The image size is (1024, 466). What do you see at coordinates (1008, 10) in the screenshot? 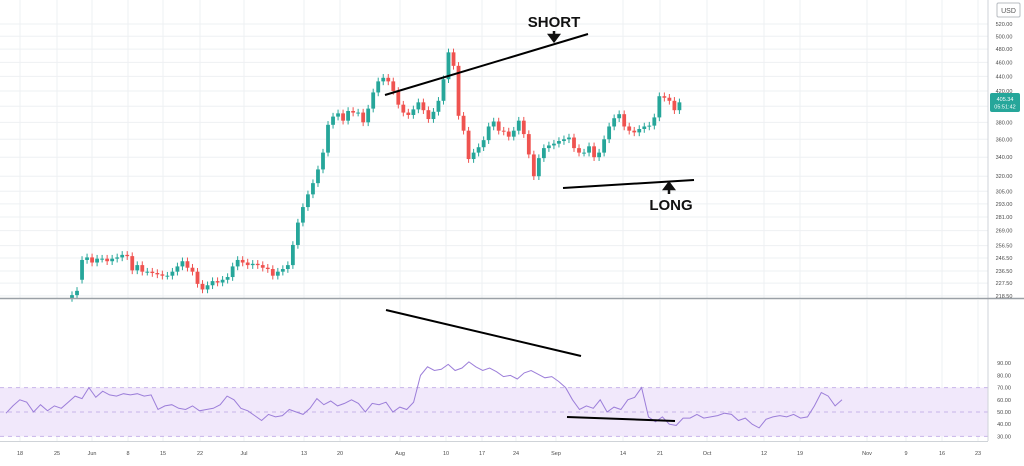
I see `currency-box: USD` at bounding box center [1008, 10].